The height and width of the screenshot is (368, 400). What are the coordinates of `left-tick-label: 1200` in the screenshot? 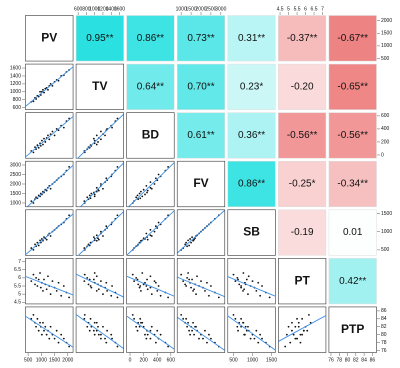 It's located at (15, 84).